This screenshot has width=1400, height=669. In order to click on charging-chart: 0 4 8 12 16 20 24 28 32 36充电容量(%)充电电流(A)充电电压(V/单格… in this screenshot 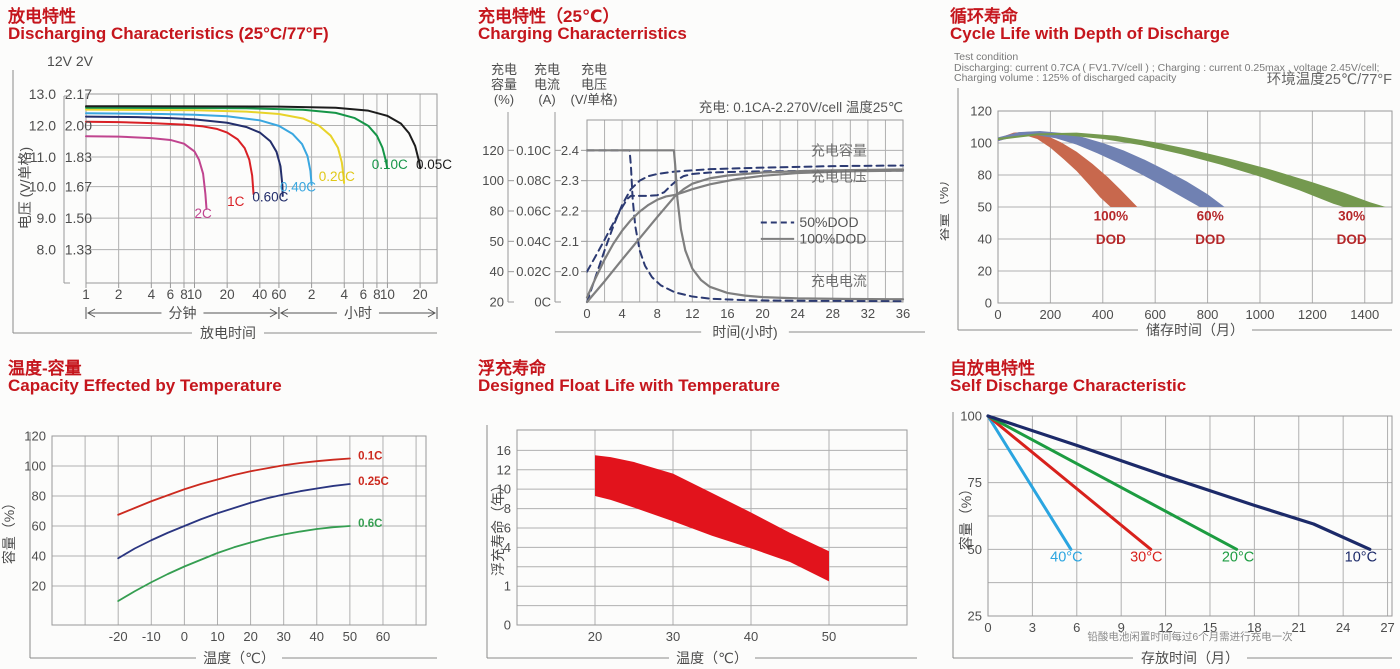, I will do `click(703, 201)`.